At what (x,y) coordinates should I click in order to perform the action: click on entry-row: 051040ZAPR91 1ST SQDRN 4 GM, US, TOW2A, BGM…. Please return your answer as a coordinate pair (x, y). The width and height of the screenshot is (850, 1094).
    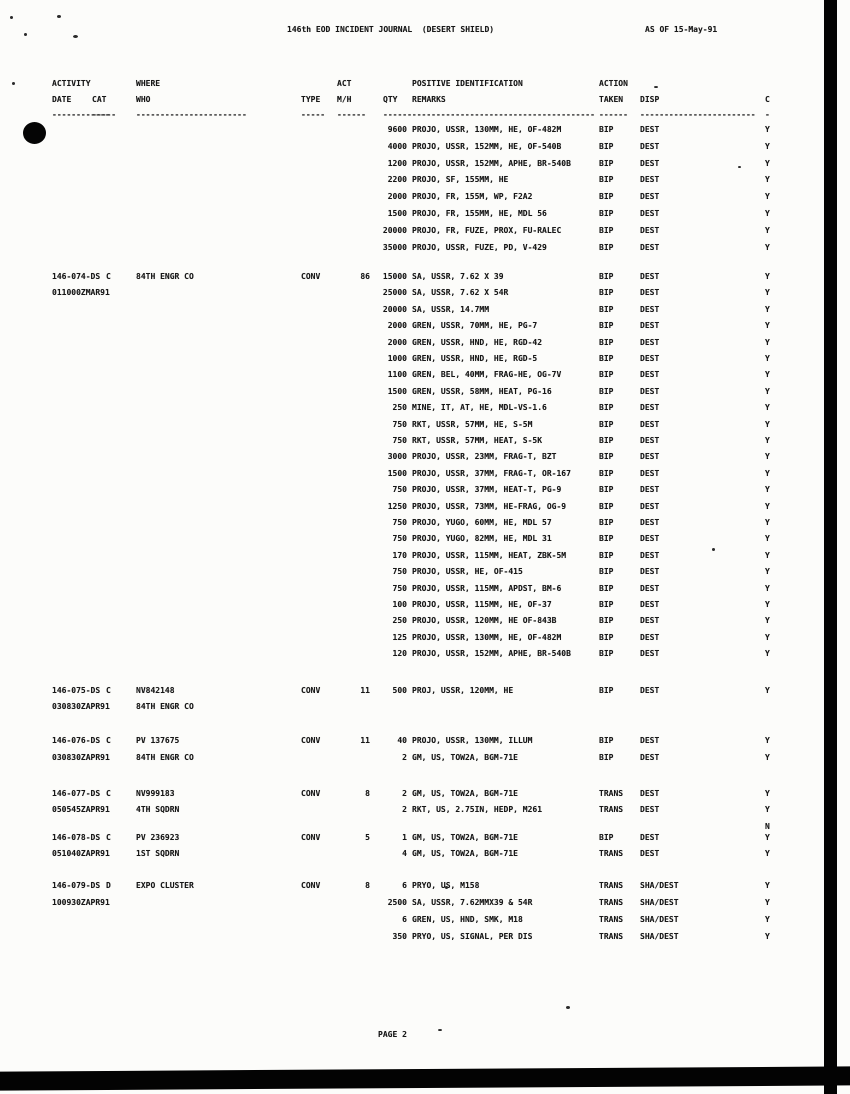
    Looking at the image, I should click on (425, 854).